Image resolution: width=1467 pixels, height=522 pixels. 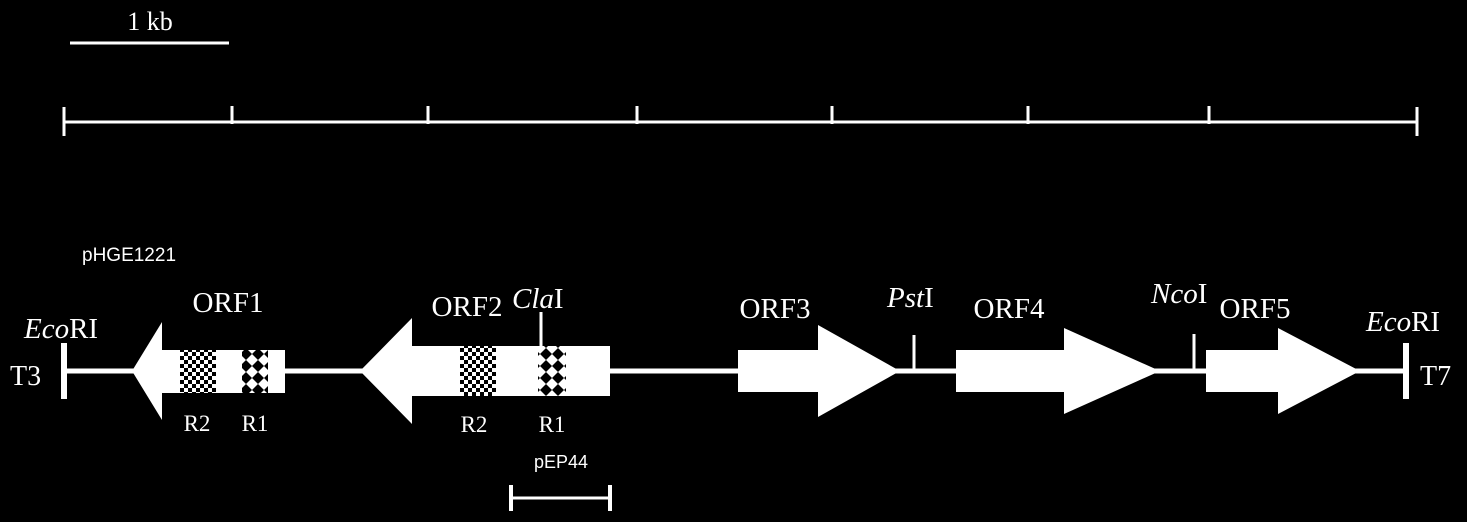 I want to click on psti-italic: Pst, so click(x=905, y=298).